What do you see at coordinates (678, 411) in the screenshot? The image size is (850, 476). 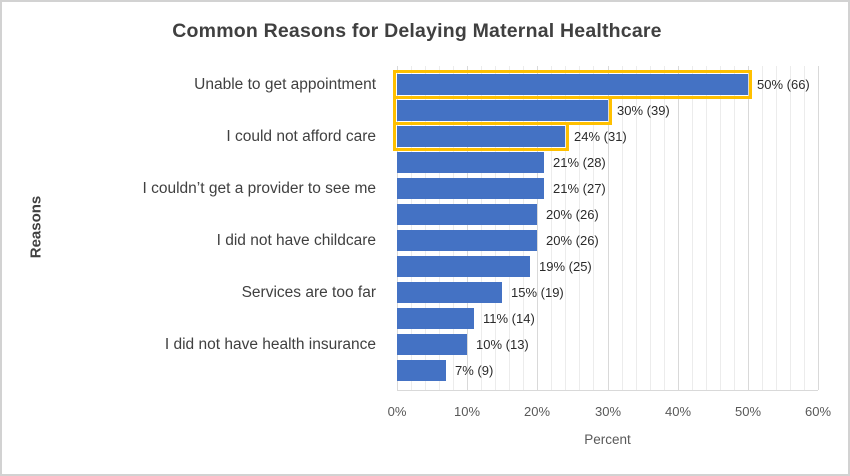 I see `x-tick-label: 40%` at bounding box center [678, 411].